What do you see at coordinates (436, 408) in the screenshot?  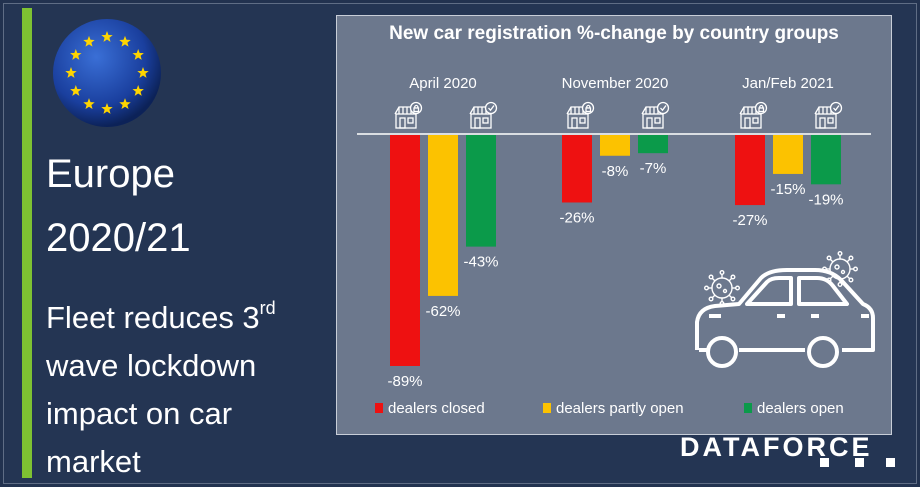 I see `legend-label: dealers closed` at bounding box center [436, 408].